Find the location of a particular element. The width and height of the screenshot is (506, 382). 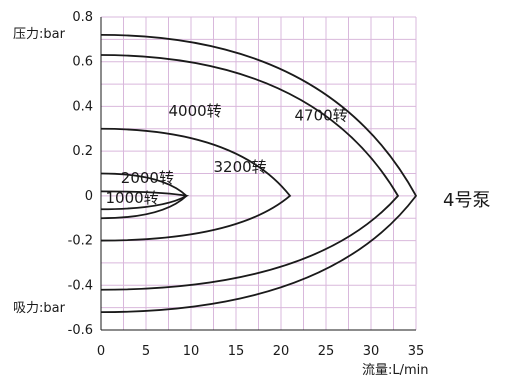

y-tick-label: -0.4 is located at coordinates (80, 285).